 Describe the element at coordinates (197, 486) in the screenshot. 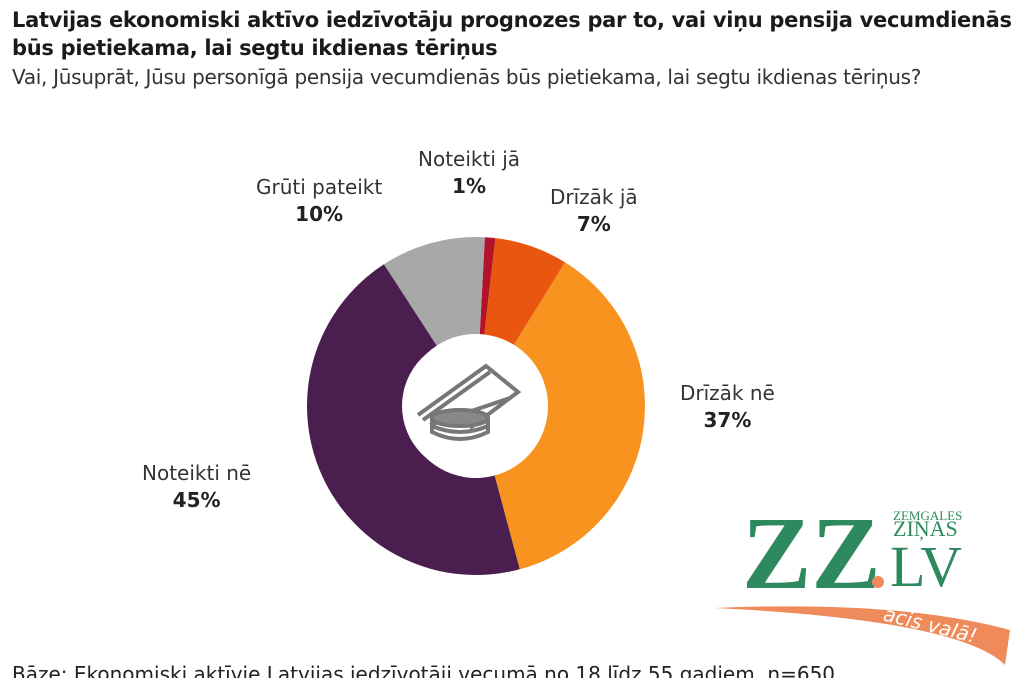

I see `label-noteikti-ne: Noteikti nē 45%` at that location.